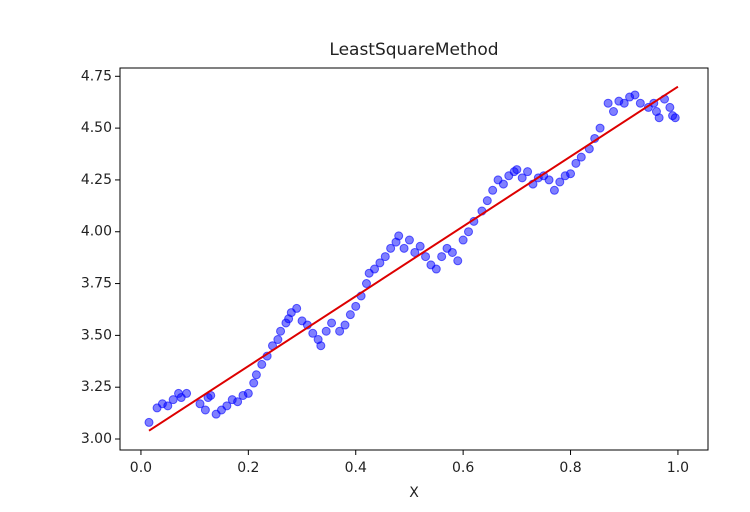 The width and height of the screenshot is (750, 512). I want to click on y-tick-label: 3.00, so click(96, 439).